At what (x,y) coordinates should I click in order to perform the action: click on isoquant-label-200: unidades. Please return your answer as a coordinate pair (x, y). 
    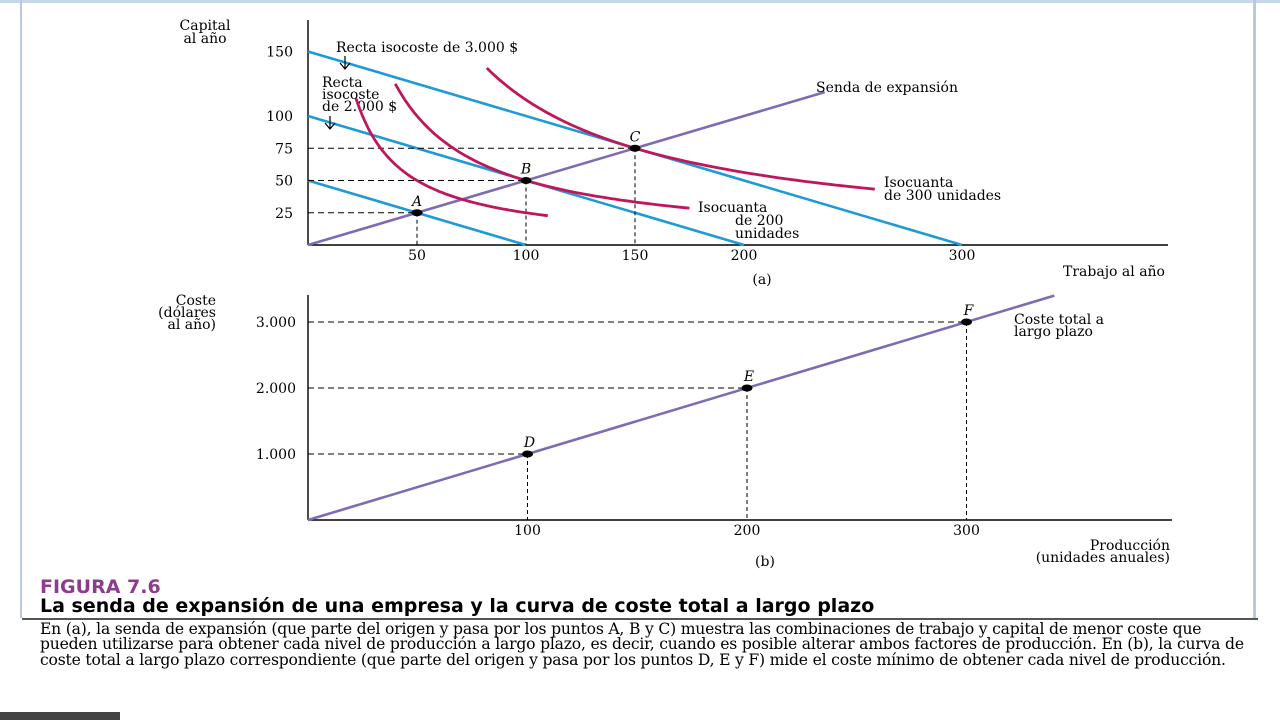
    Looking at the image, I should click on (767, 234).